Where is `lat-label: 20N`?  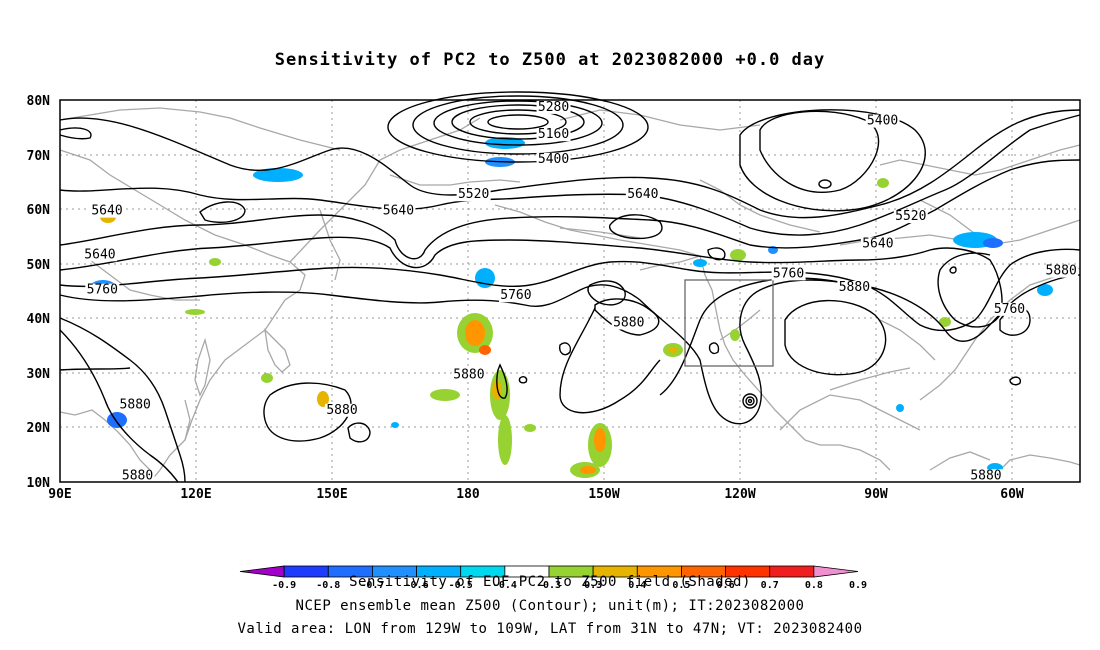 lat-label: 20N is located at coordinates (39, 428).